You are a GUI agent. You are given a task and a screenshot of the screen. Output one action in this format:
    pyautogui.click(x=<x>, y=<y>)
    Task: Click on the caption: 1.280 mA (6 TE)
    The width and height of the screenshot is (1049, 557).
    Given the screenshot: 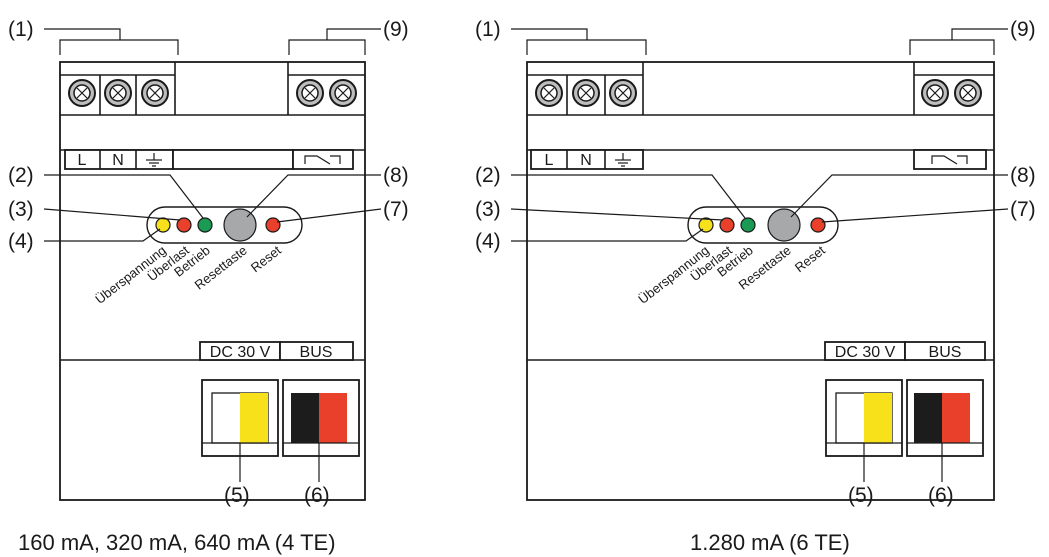 What is the action you would take?
    pyautogui.click(x=770, y=542)
    